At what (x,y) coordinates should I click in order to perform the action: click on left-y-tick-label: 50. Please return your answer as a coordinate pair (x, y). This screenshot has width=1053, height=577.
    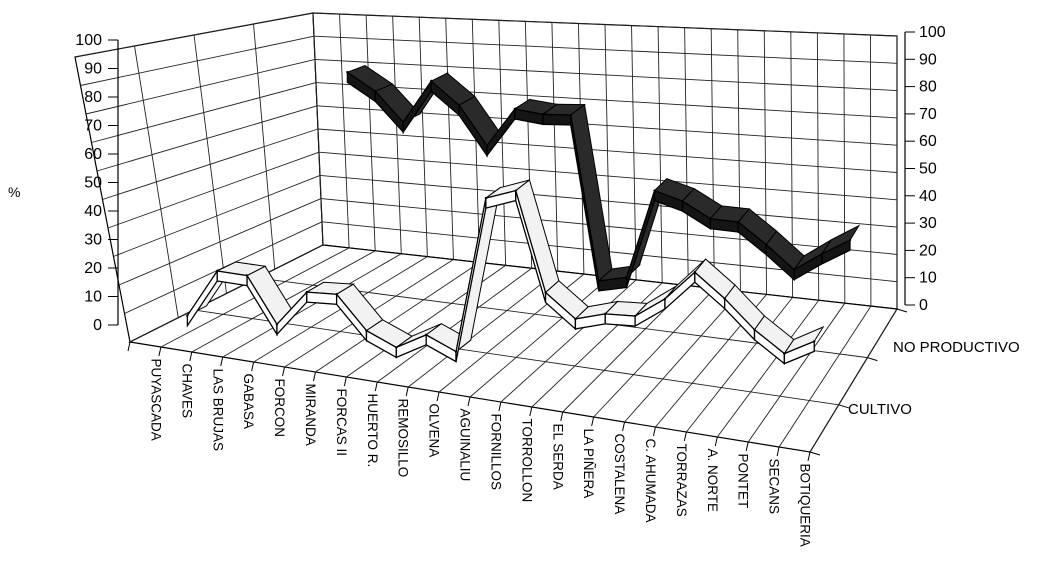
    Looking at the image, I should click on (93, 183).